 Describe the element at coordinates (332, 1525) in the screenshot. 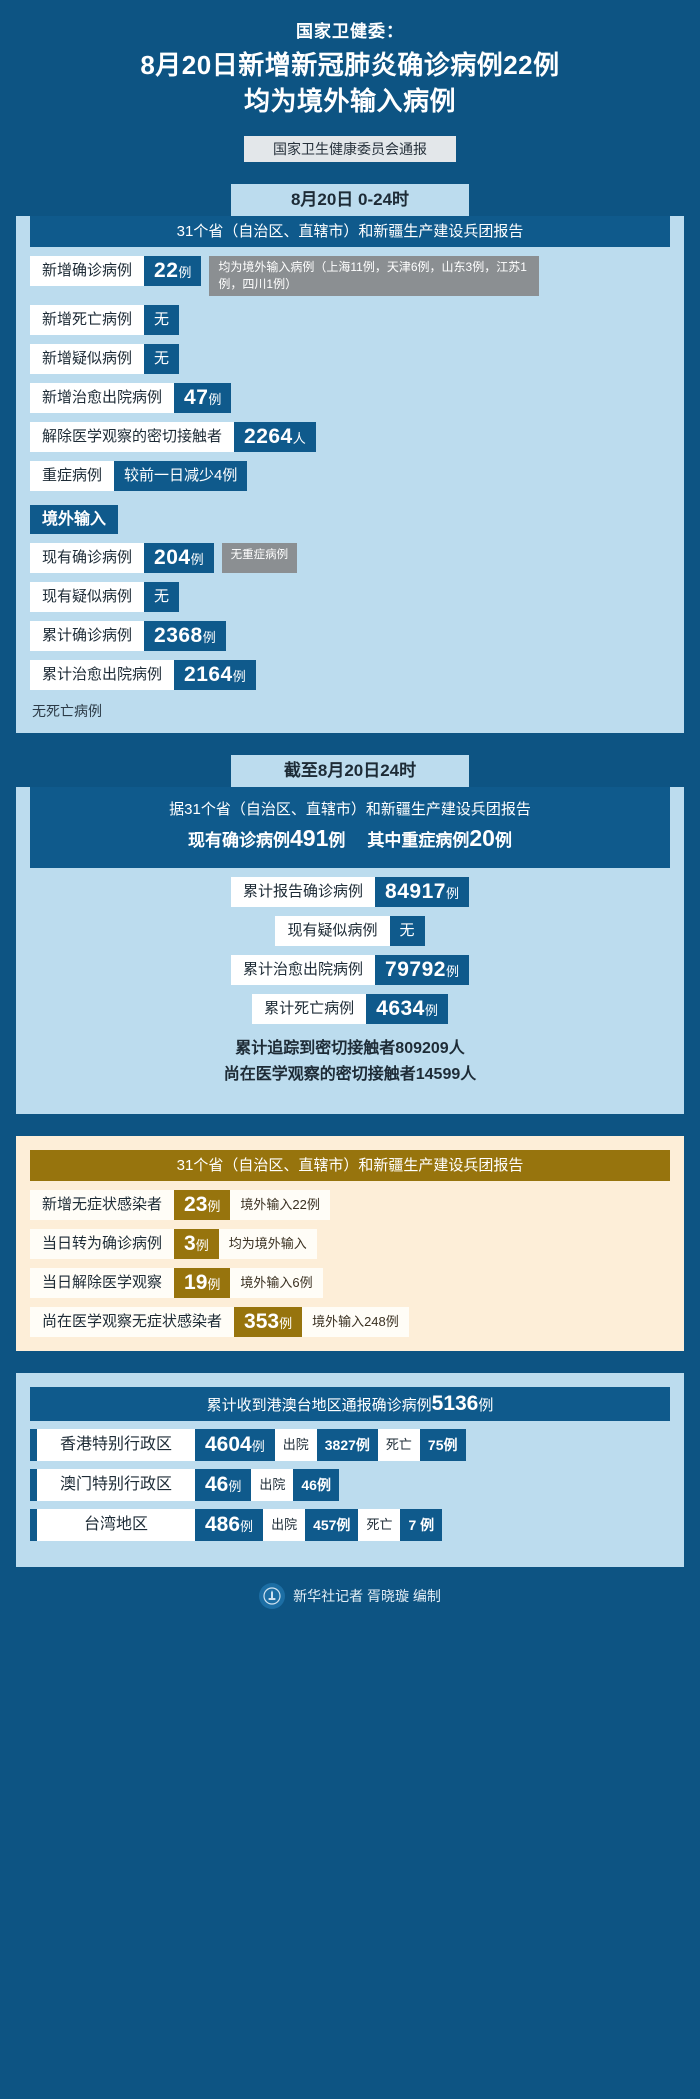

I see `region-discharged-value: 457例` at that location.